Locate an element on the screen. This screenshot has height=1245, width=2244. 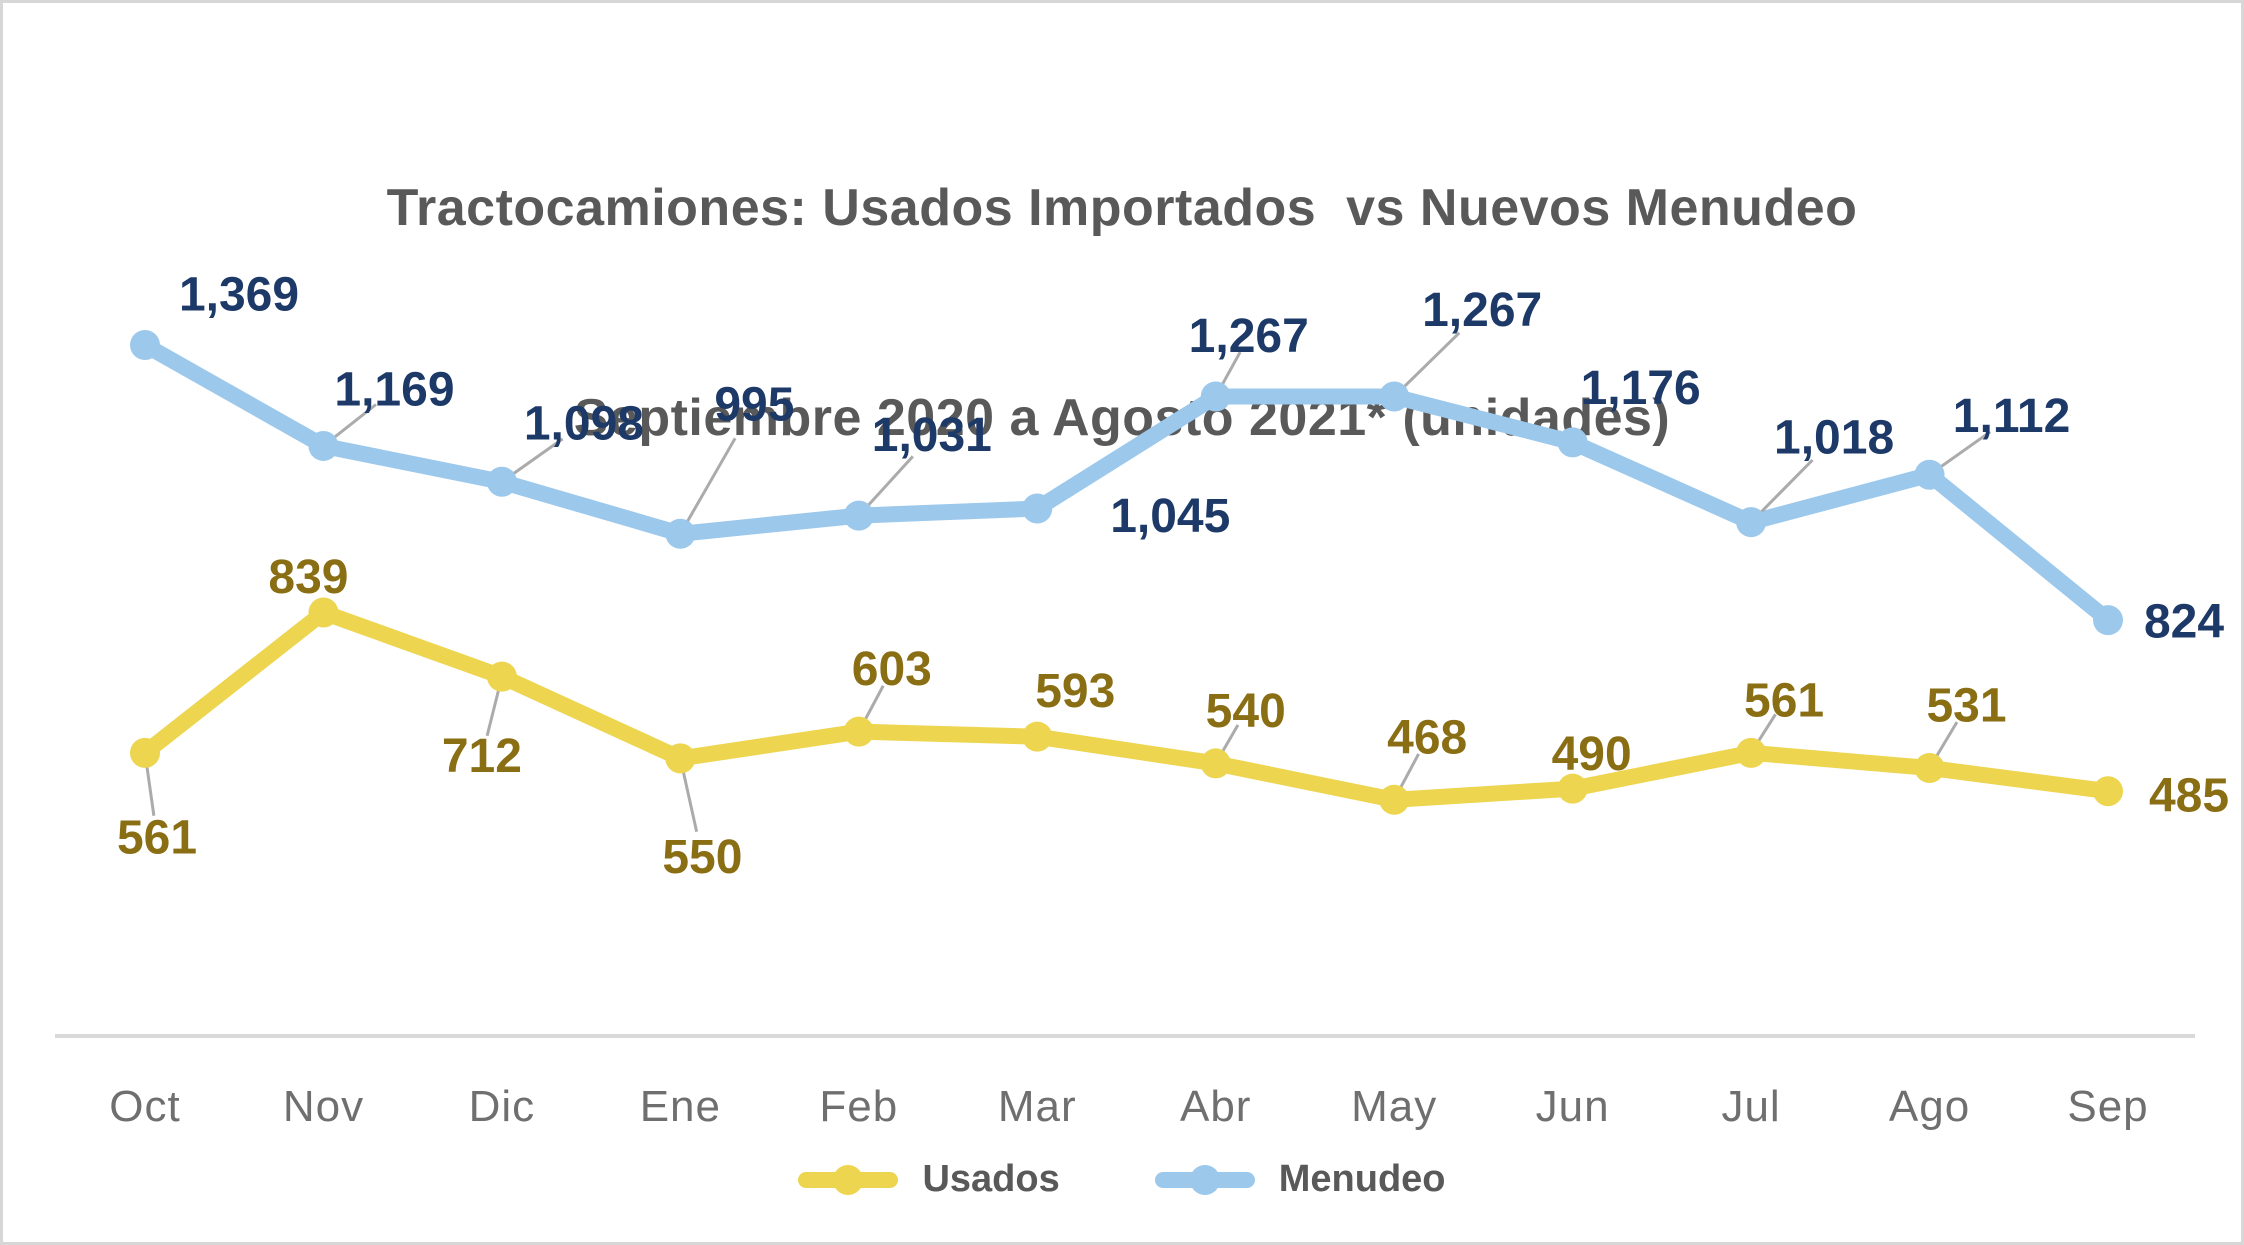
data-label-usados: 603 is located at coordinates (892, 669).